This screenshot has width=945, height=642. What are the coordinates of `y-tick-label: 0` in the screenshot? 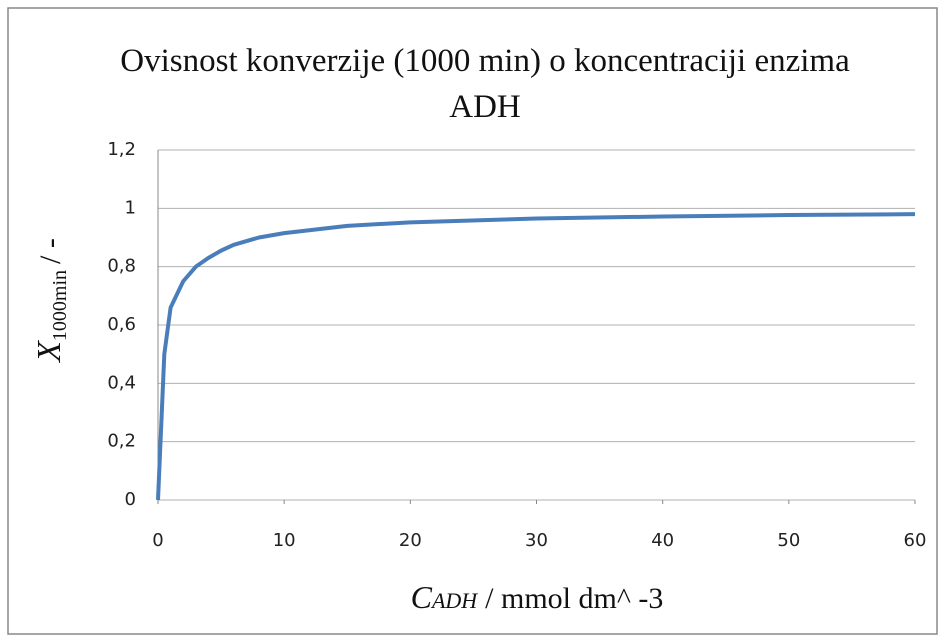 It's located at (130, 499).